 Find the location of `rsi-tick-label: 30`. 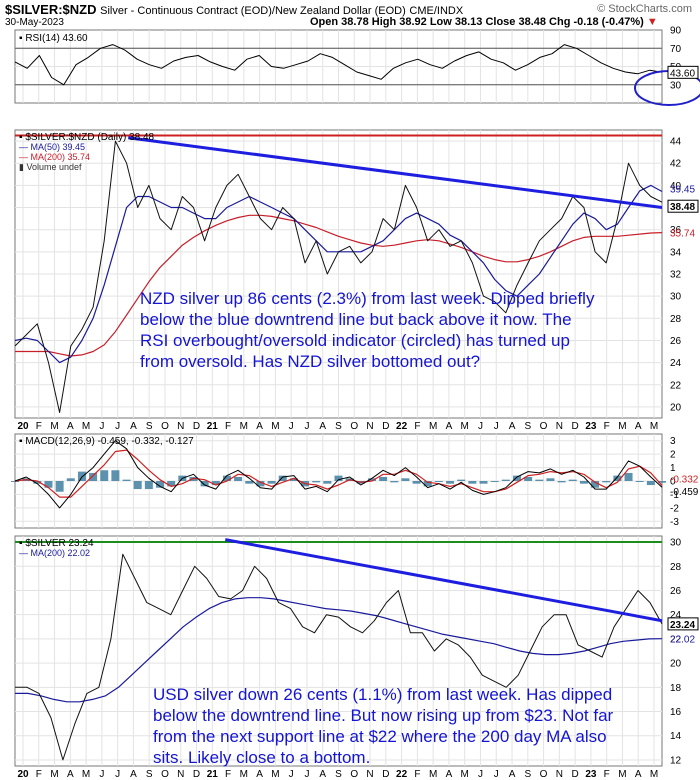

rsi-tick-label: 30 is located at coordinates (676, 85).